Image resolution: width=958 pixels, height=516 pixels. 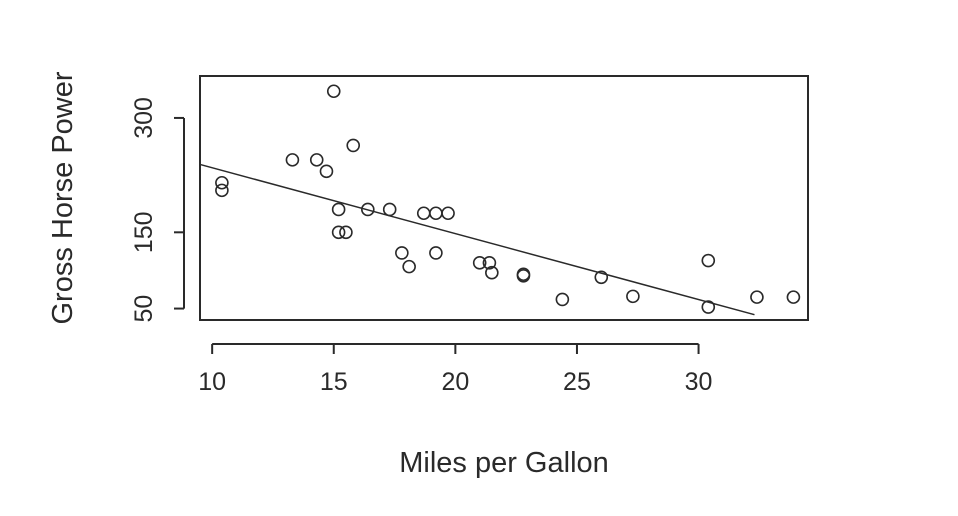 I want to click on x-tick-label: 10, so click(x=212, y=382).